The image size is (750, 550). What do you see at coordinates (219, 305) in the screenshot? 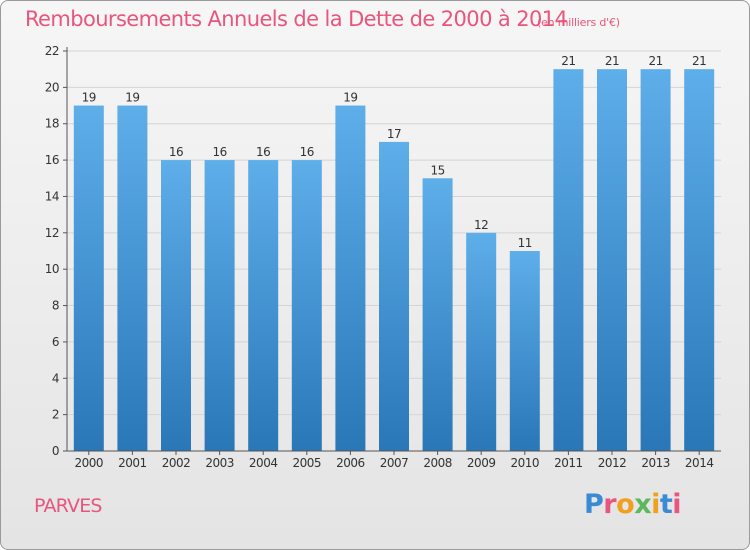
I see `bar-2003` at bounding box center [219, 305].